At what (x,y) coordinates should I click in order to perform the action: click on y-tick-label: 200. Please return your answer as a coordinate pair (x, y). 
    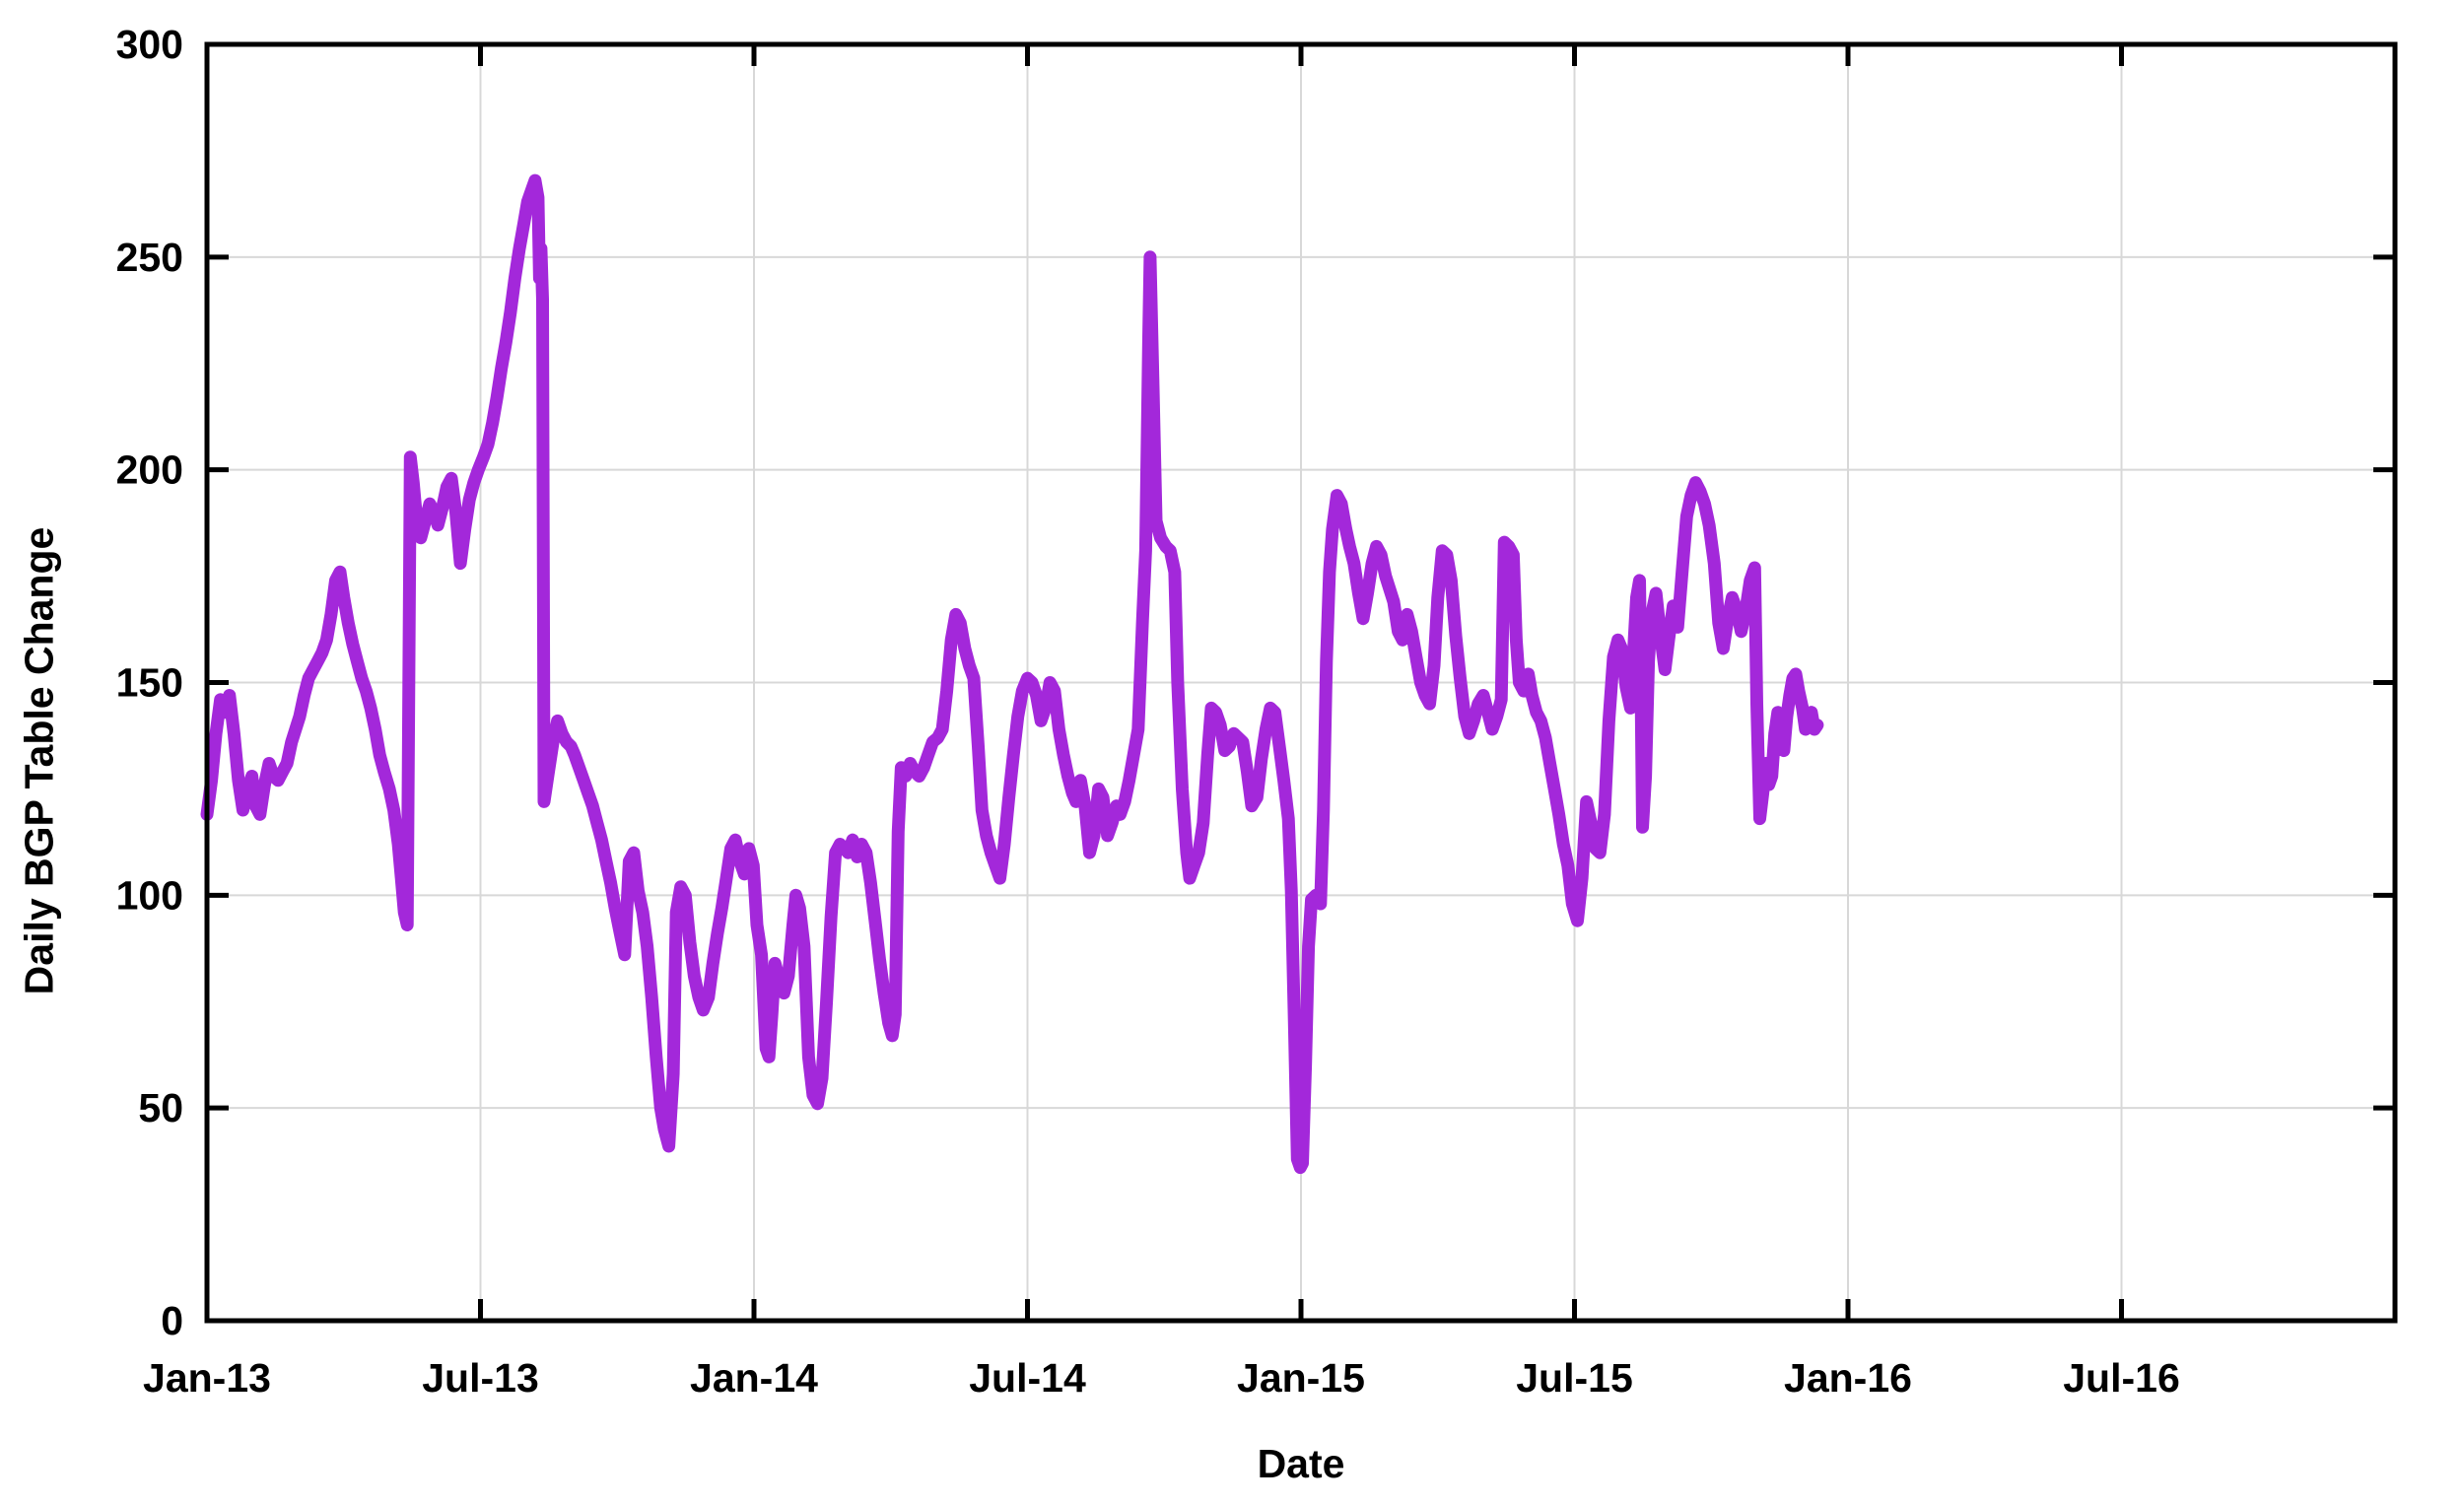
    Looking at the image, I should click on (149, 470).